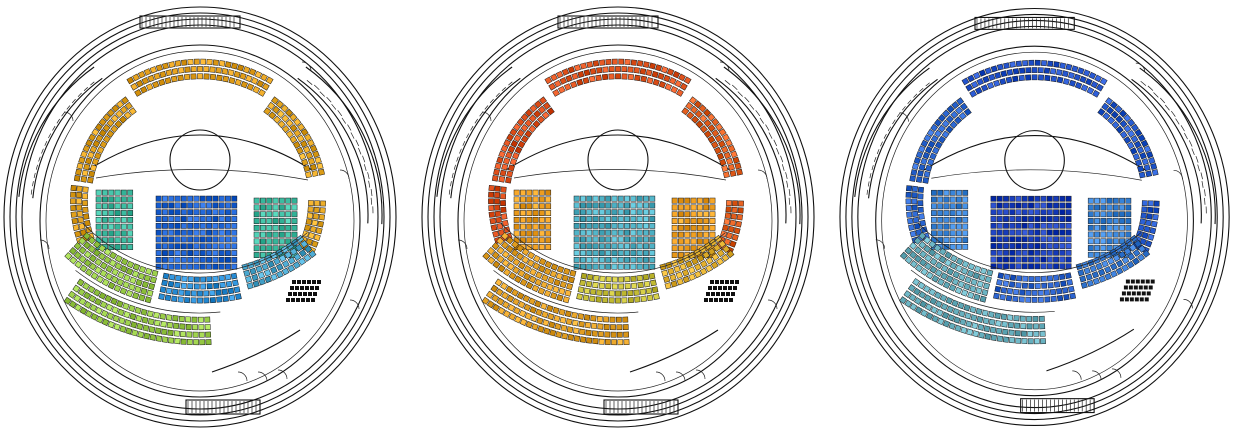 This screenshot has width=1249, height=431. I want to click on control-box, so click(721, 291).